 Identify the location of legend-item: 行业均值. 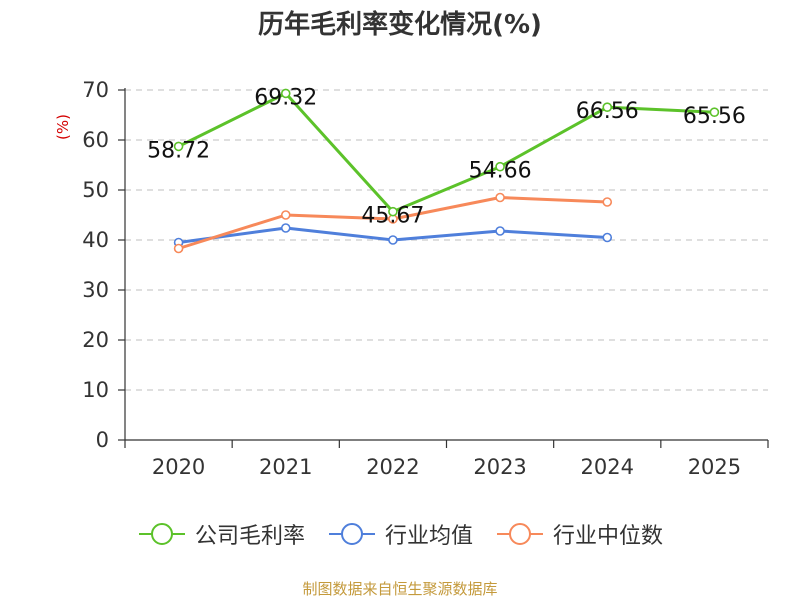
(400, 534).